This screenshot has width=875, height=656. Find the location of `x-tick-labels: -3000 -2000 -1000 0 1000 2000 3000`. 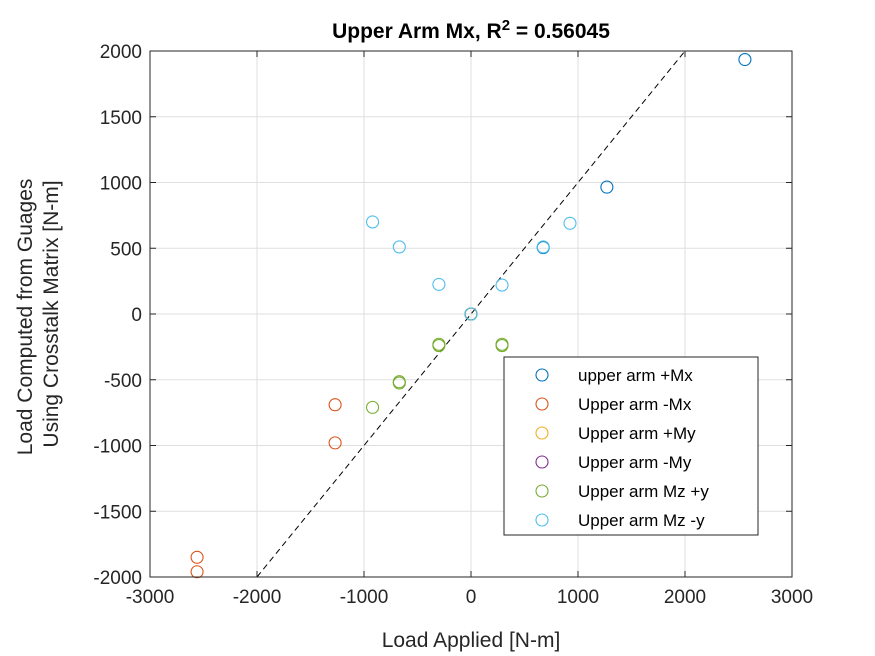

x-tick-labels: -3000 -2000 -1000 0 1000 2000 3000 is located at coordinates (469, 597).